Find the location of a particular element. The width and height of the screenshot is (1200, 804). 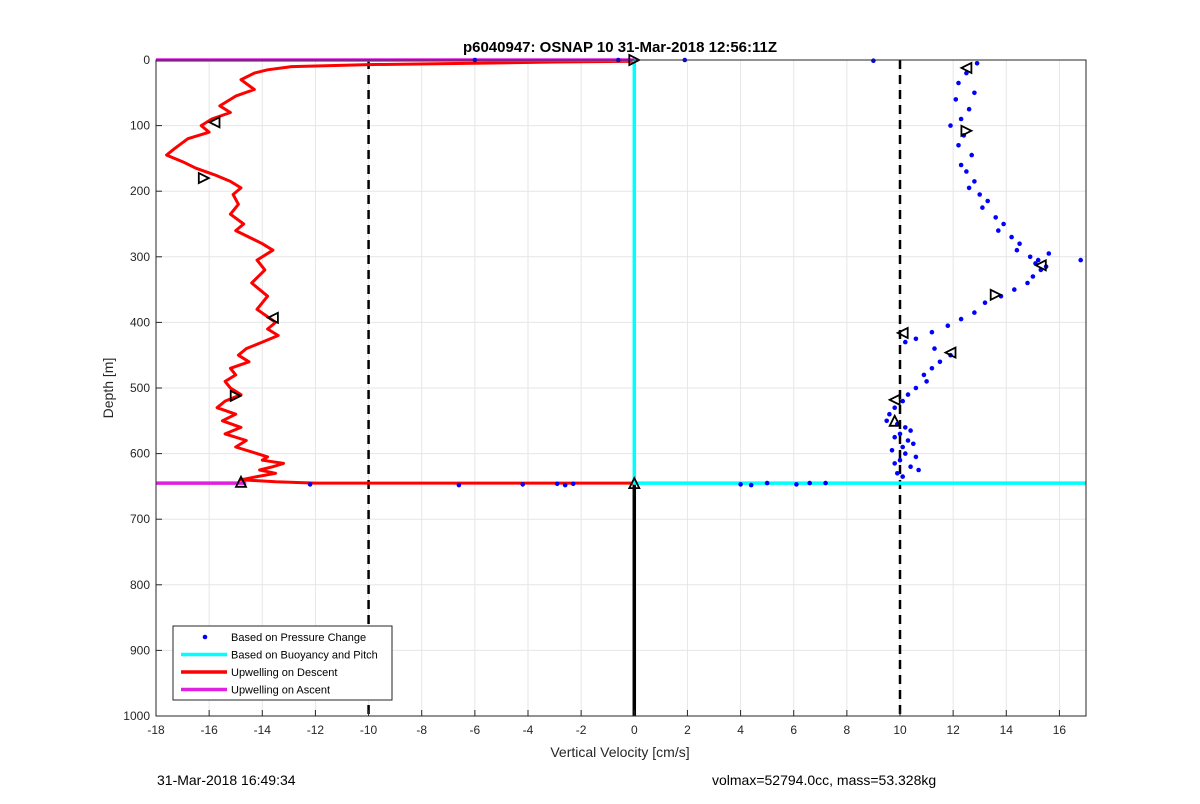

x-tick-label: -8 is located at coordinates (421, 730).